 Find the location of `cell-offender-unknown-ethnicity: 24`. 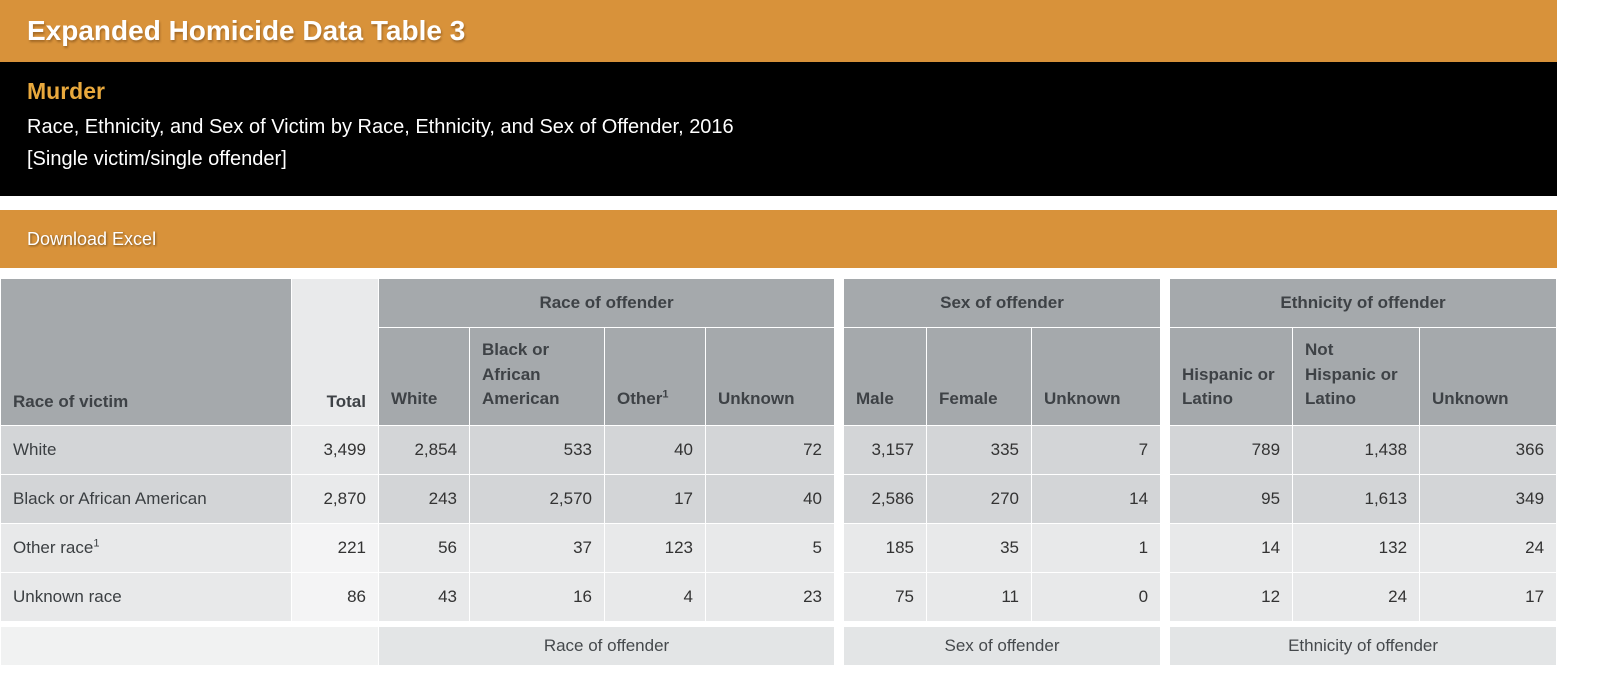

cell-offender-unknown-ethnicity: 24 is located at coordinates (1488, 548).